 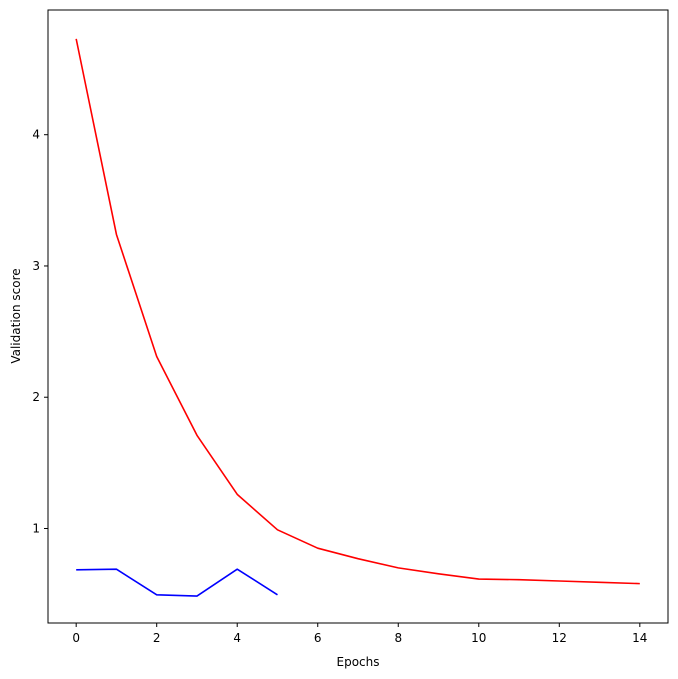 I want to click on y-tick-label: 3, so click(x=36, y=266).